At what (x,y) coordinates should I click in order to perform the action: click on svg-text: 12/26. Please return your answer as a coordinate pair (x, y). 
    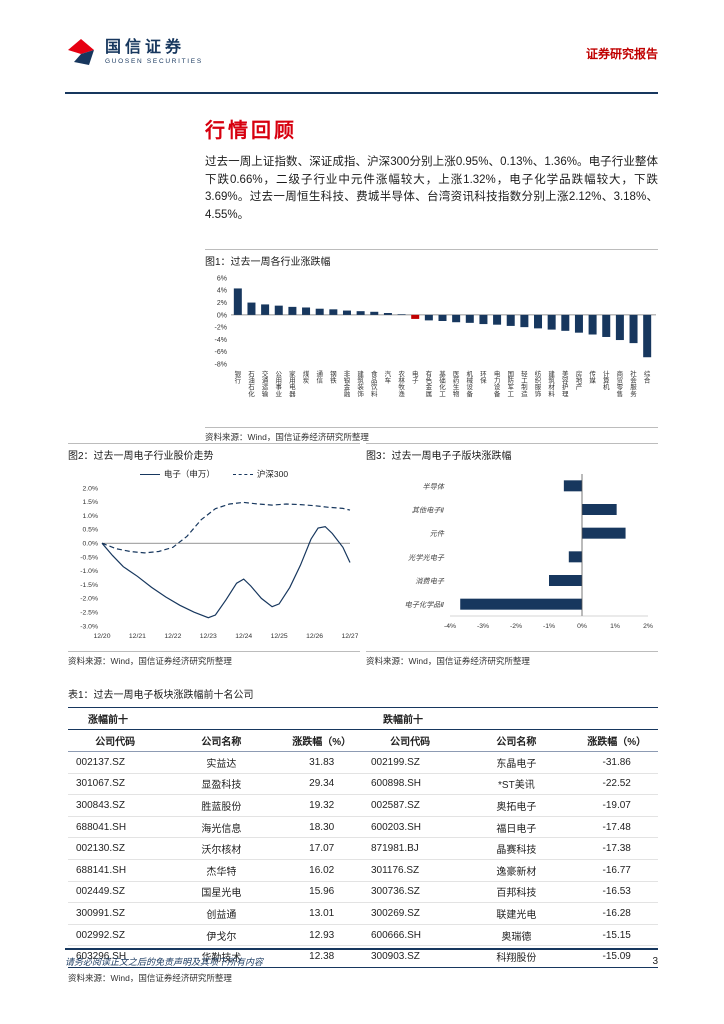
    Looking at the image, I should click on (314, 636).